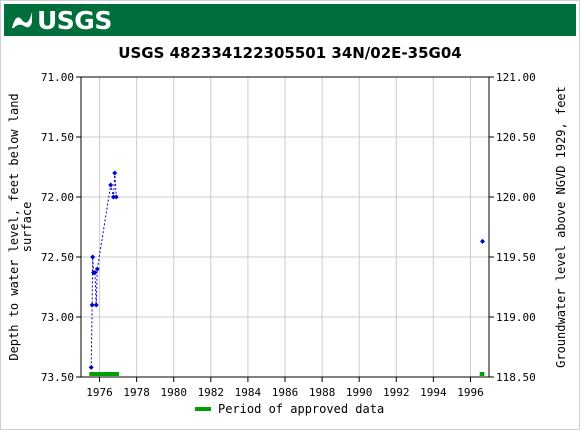 This screenshot has width=580, height=430. What do you see at coordinates (248, 392) in the screenshot?
I see `x-tick-label: 1984` at bounding box center [248, 392].